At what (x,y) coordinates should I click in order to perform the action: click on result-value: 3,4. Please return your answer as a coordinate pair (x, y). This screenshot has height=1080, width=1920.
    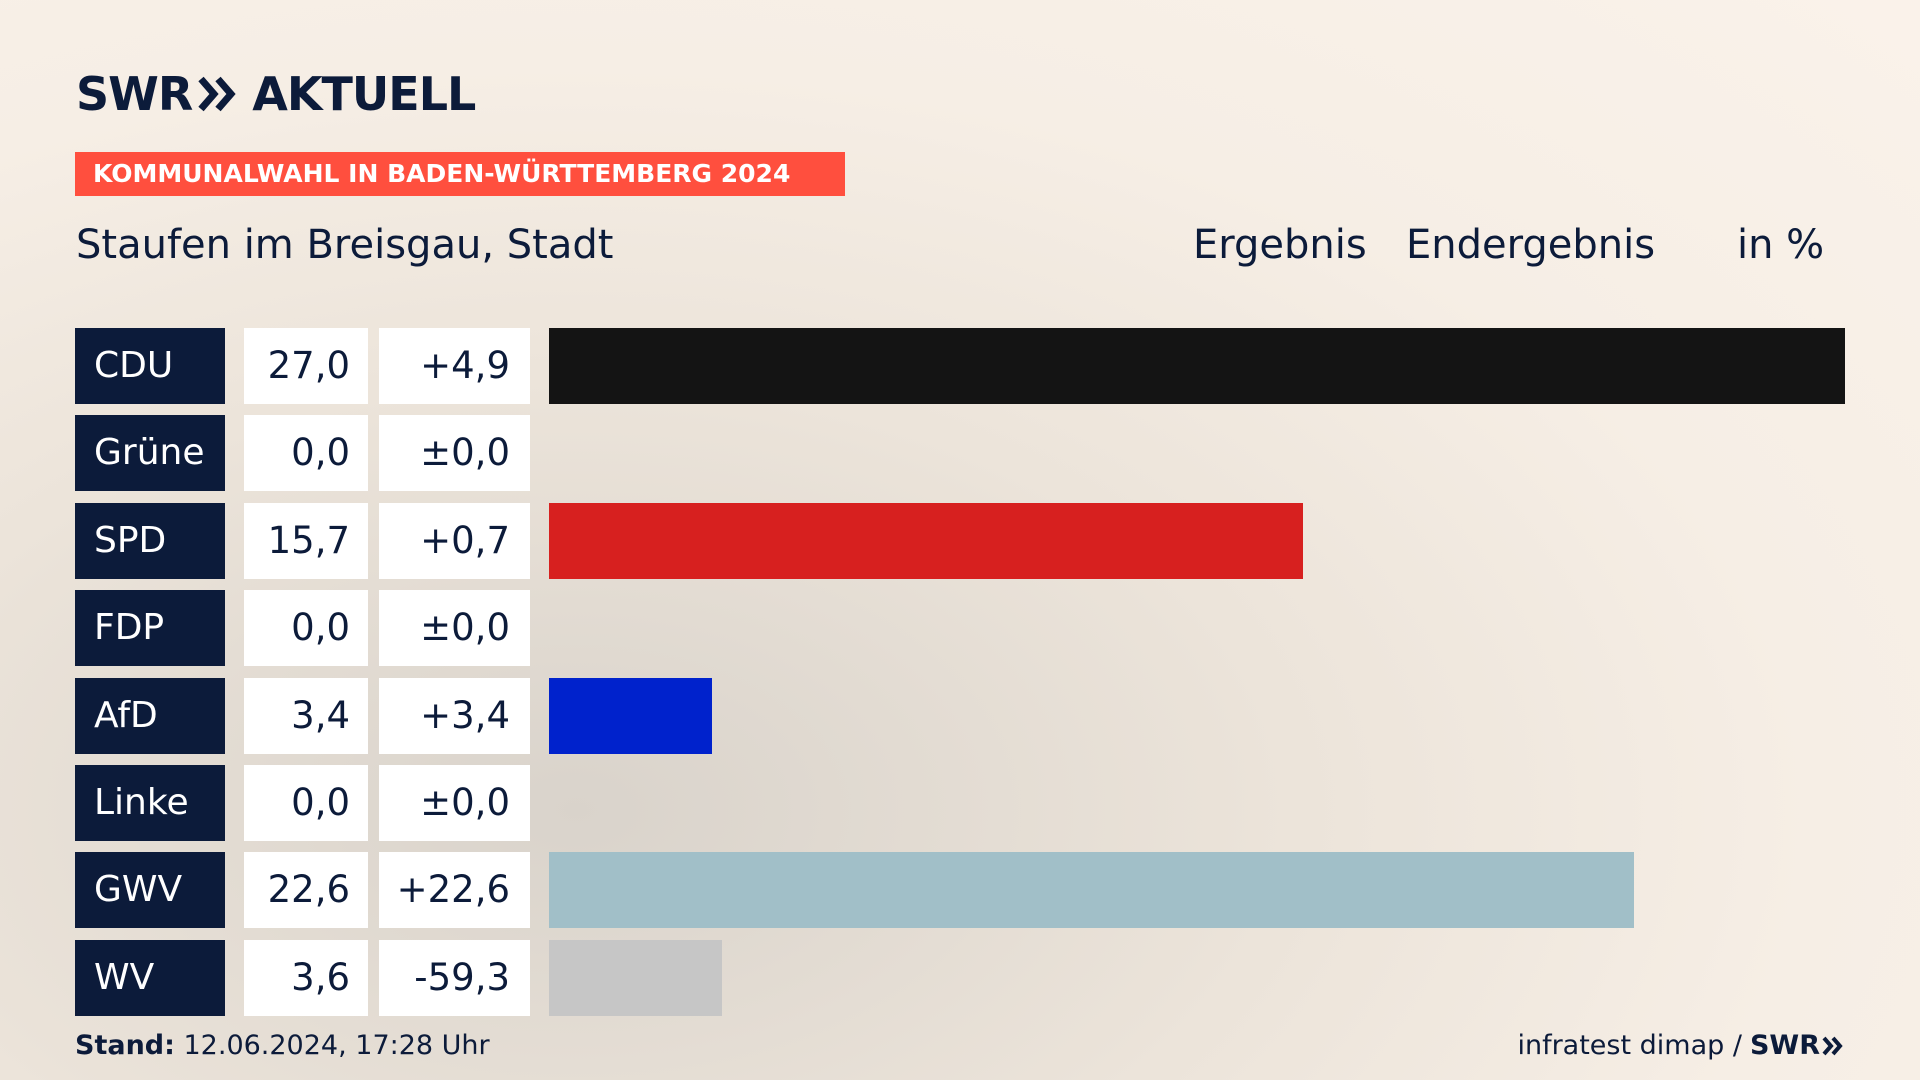
    Looking at the image, I should click on (306, 716).